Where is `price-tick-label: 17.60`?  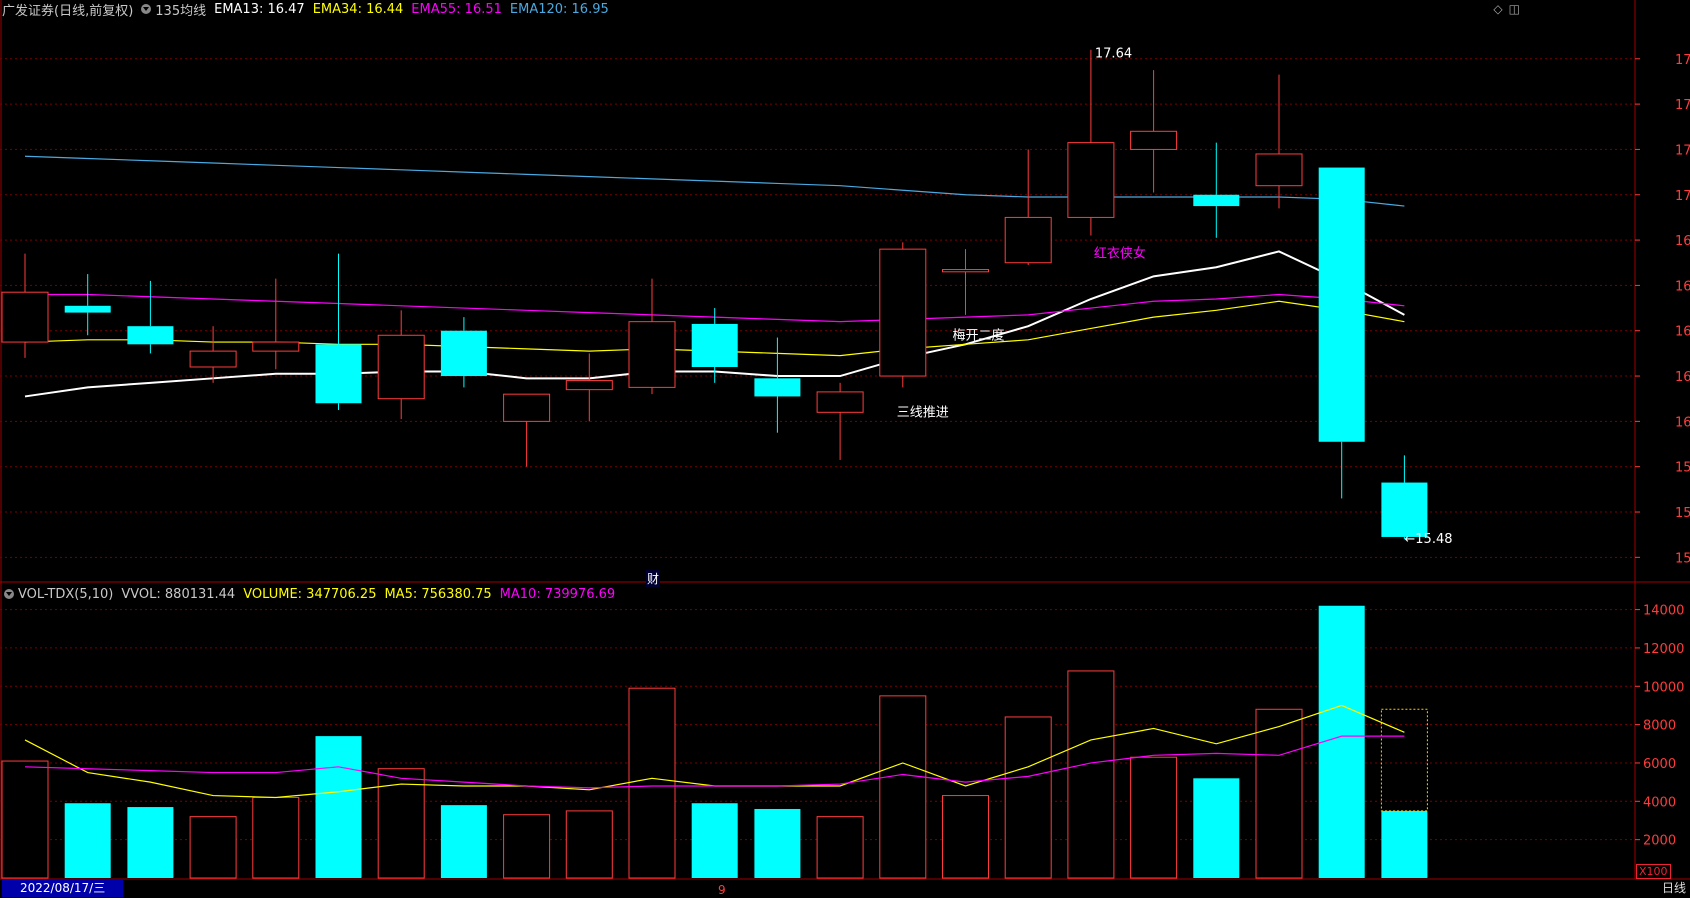 price-tick-label: 17.60 is located at coordinates (1682, 60).